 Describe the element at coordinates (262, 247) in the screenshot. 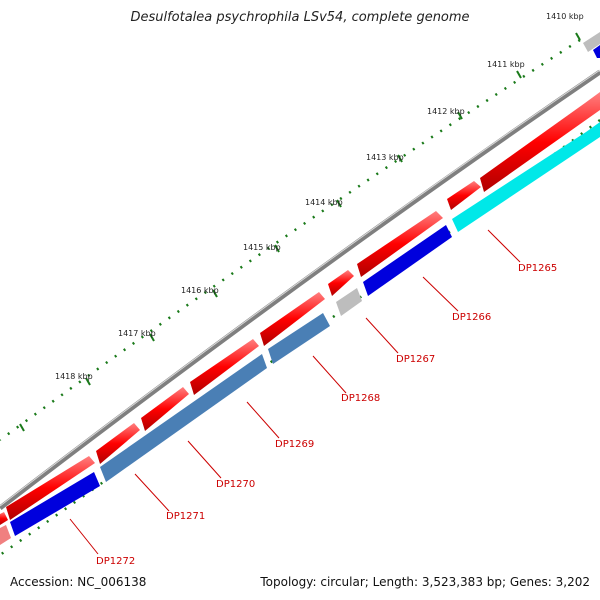

I see `tick-label: 1415 kbp` at that location.